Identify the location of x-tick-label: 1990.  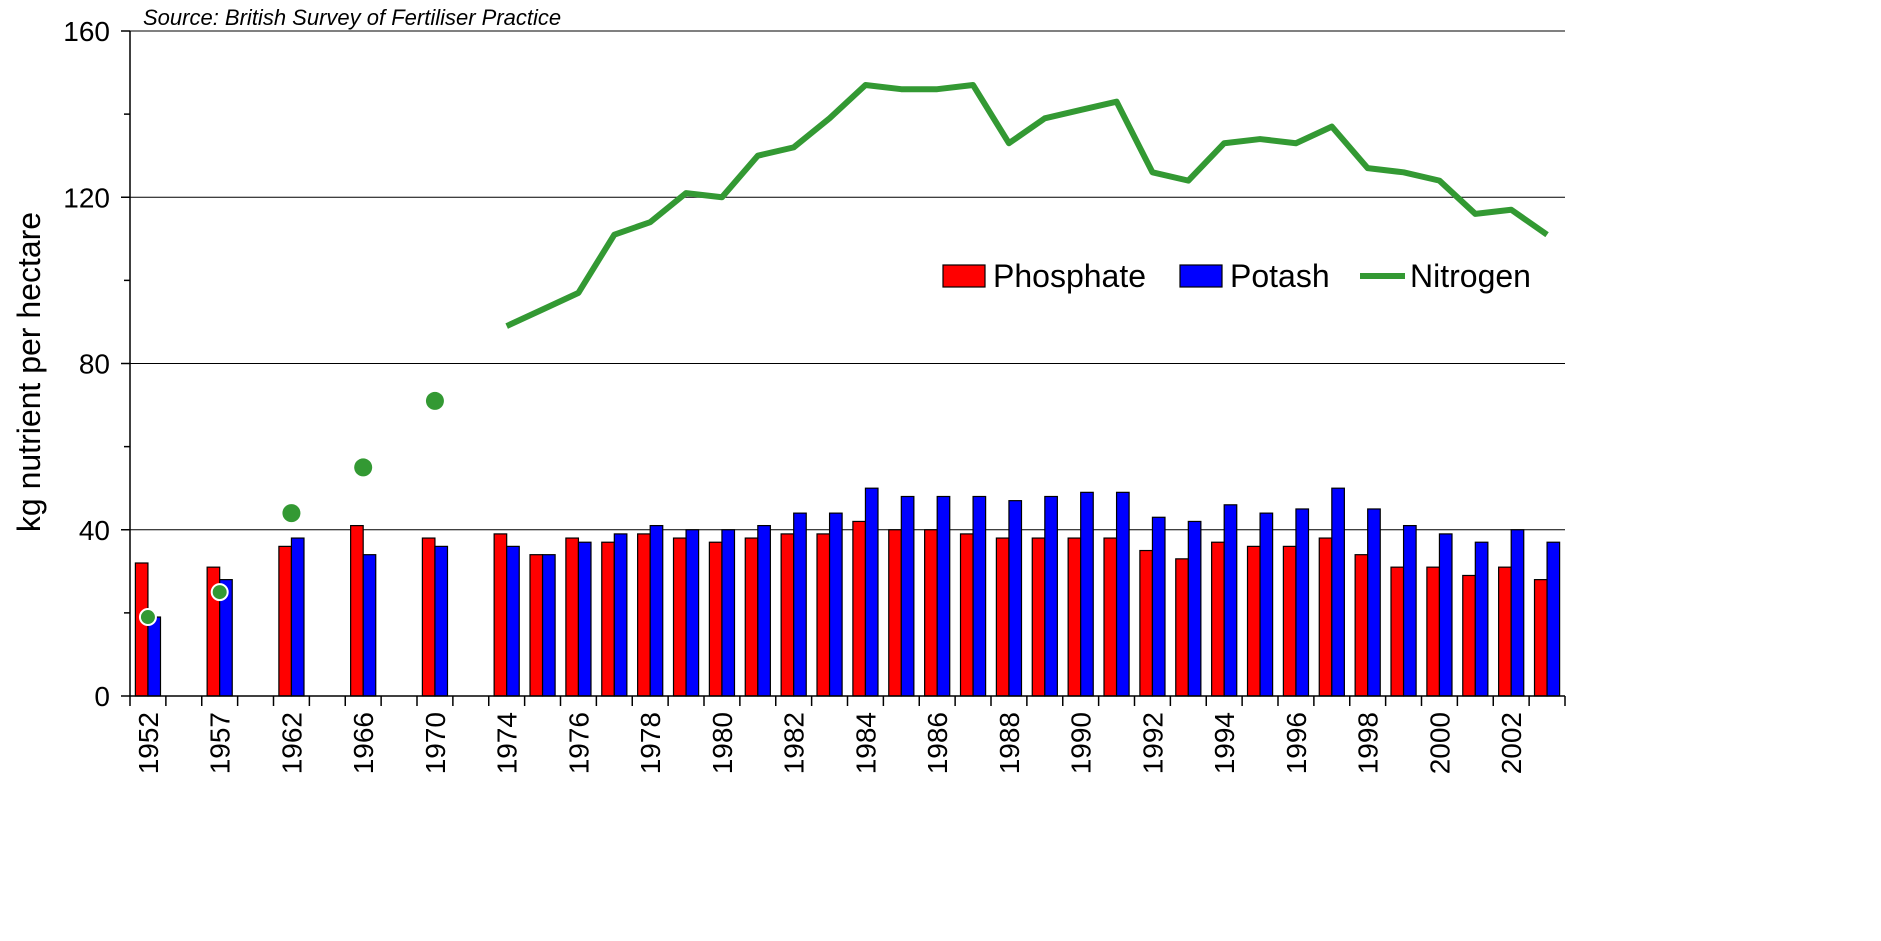
(1081, 743).